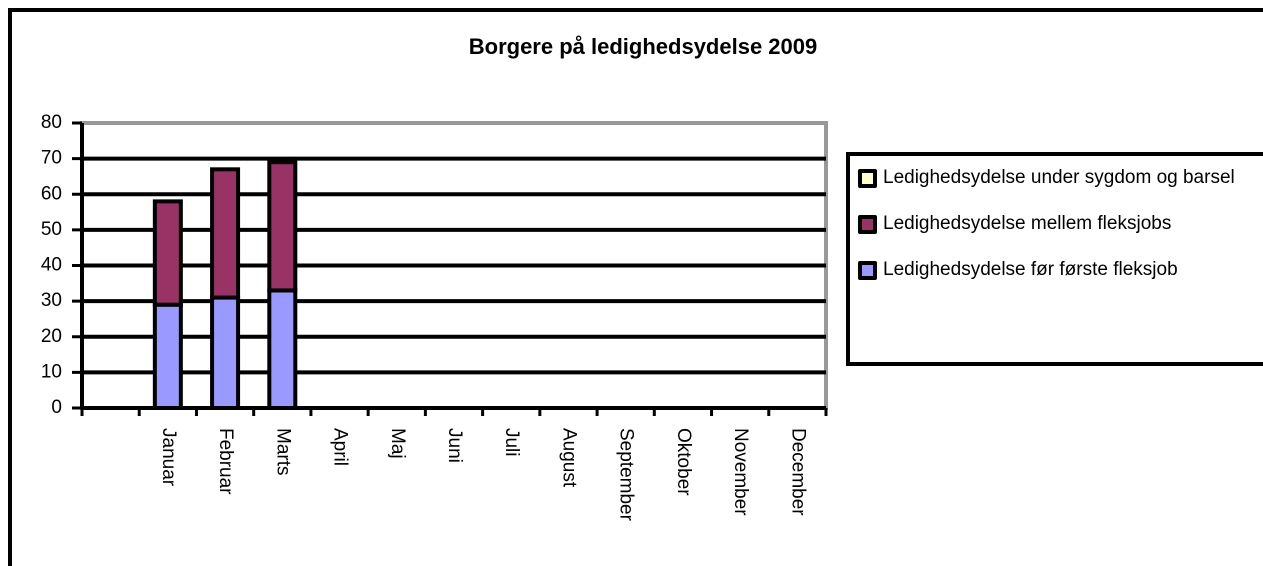 The height and width of the screenshot is (566, 1263). What do you see at coordinates (51, 300) in the screenshot?
I see `y-tick-label: 30` at bounding box center [51, 300].